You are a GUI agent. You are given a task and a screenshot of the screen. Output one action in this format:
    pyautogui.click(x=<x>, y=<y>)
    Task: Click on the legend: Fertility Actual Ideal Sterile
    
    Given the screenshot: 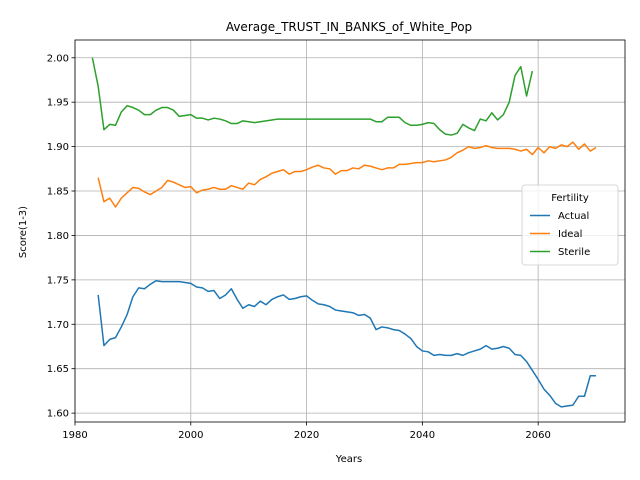 What is the action you would take?
    pyautogui.click(x=570, y=225)
    